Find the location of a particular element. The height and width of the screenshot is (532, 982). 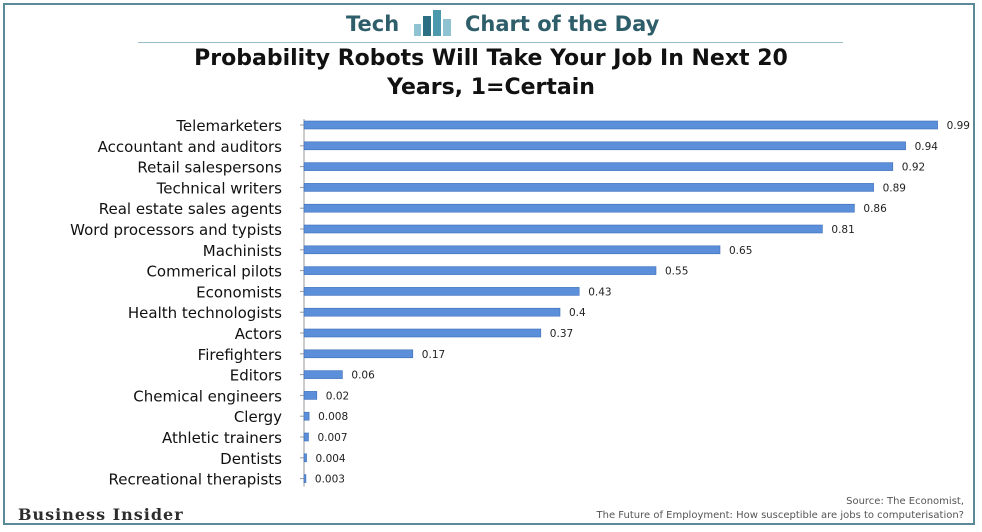

category-label: Actors is located at coordinates (258, 334).